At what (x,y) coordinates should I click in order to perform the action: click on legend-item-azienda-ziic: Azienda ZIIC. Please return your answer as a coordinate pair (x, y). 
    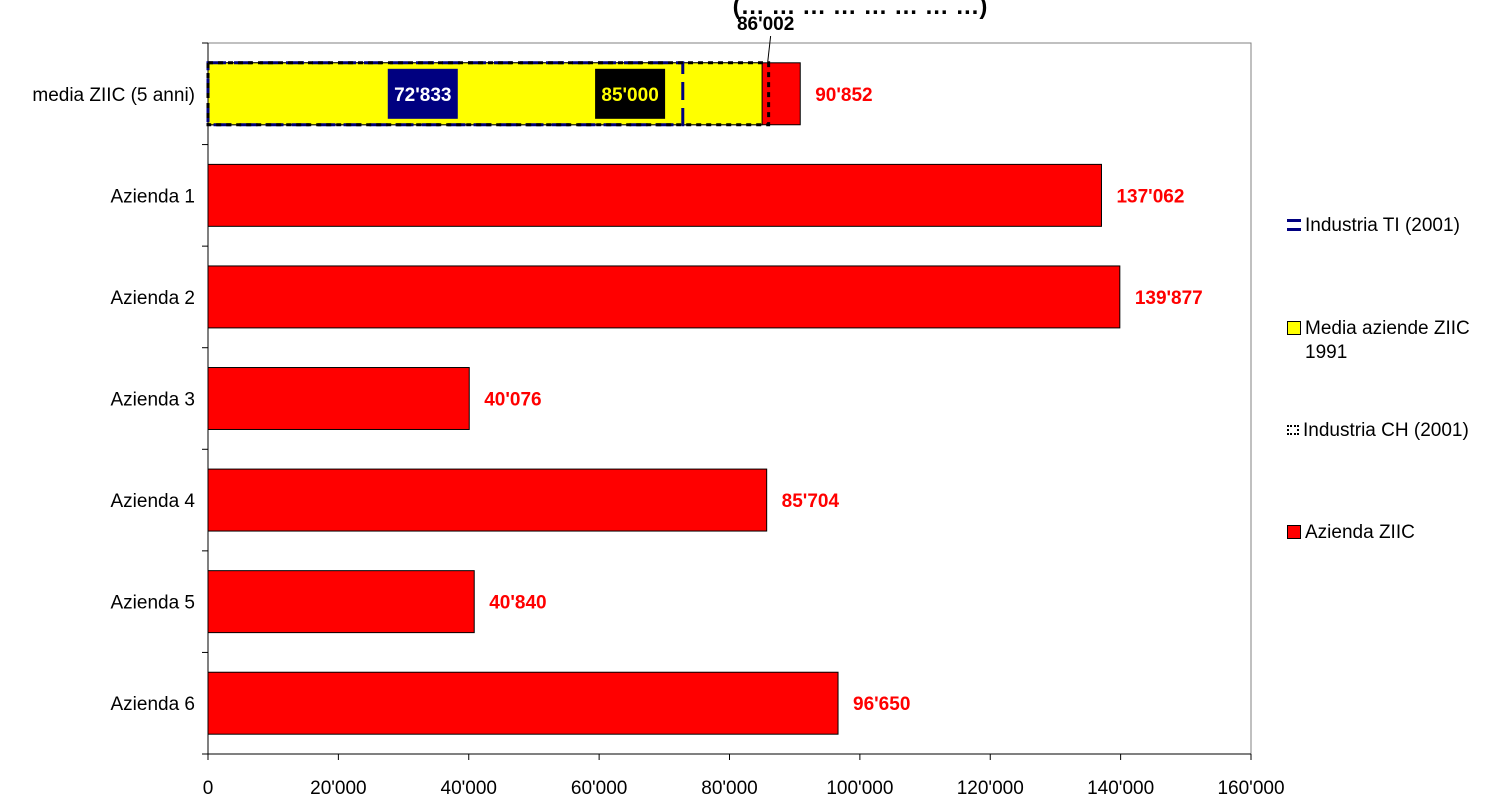
    Looking at the image, I should click on (1351, 533).